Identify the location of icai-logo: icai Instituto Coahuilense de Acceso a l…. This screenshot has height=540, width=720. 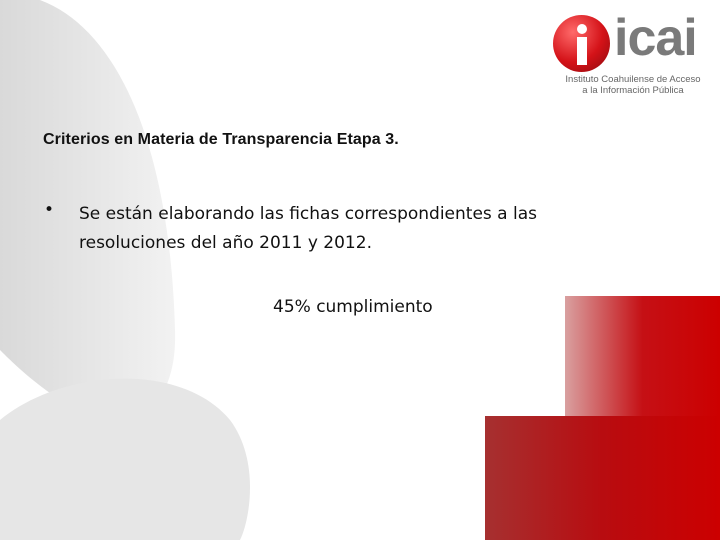
(633, 54).